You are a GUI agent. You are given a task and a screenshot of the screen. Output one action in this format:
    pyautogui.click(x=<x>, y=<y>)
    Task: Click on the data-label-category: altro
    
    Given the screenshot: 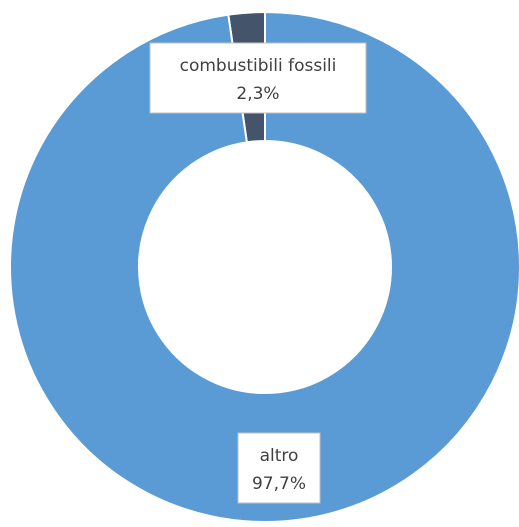 What is the action you would take?
    pyautogui.click(x=279, y=456)
    